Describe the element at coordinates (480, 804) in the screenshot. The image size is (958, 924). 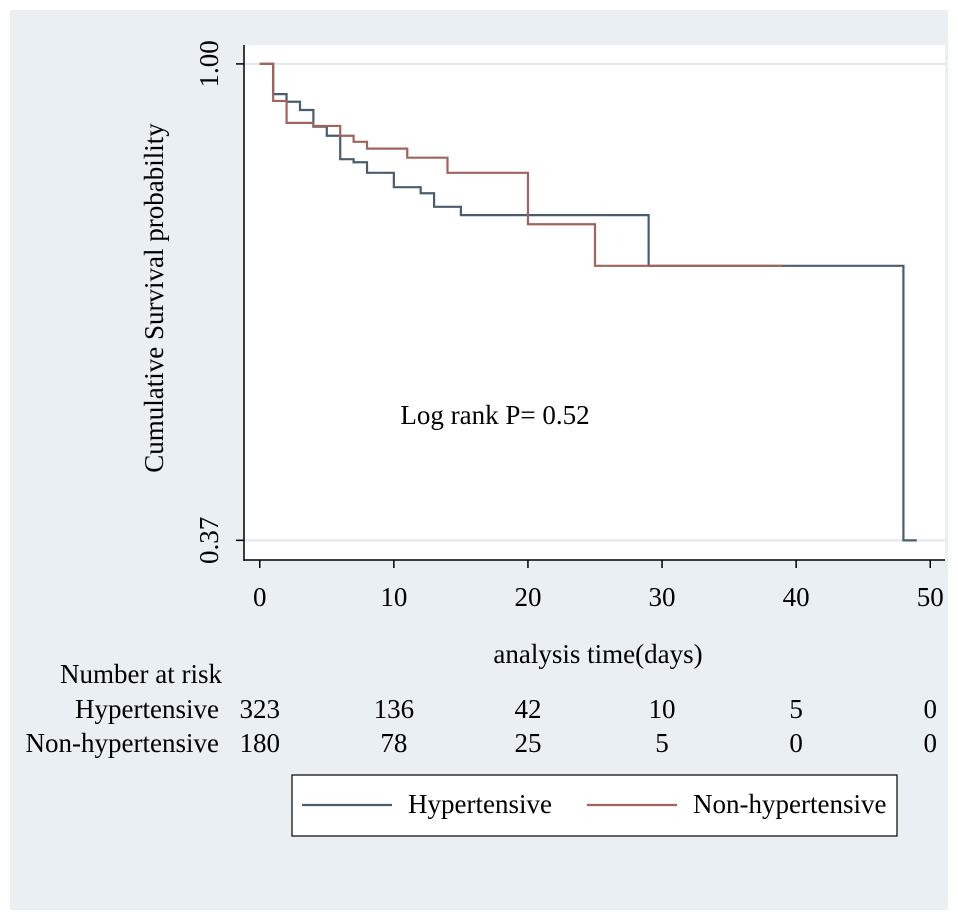
I see `legend-label: Hypertensive` at that location.